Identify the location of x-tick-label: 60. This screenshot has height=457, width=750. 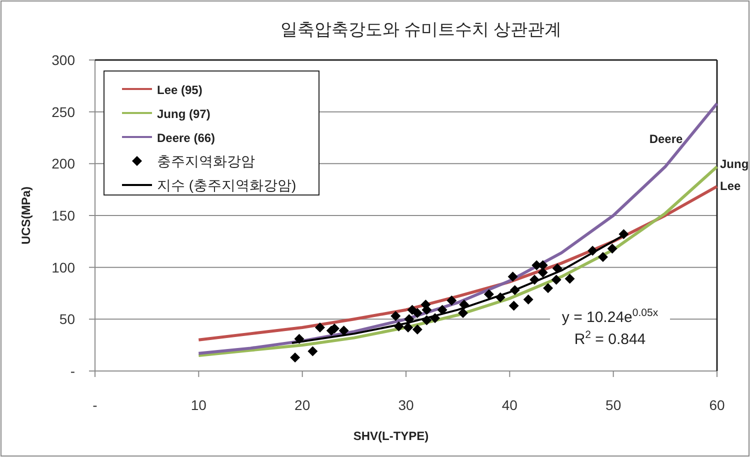
(717, 405).